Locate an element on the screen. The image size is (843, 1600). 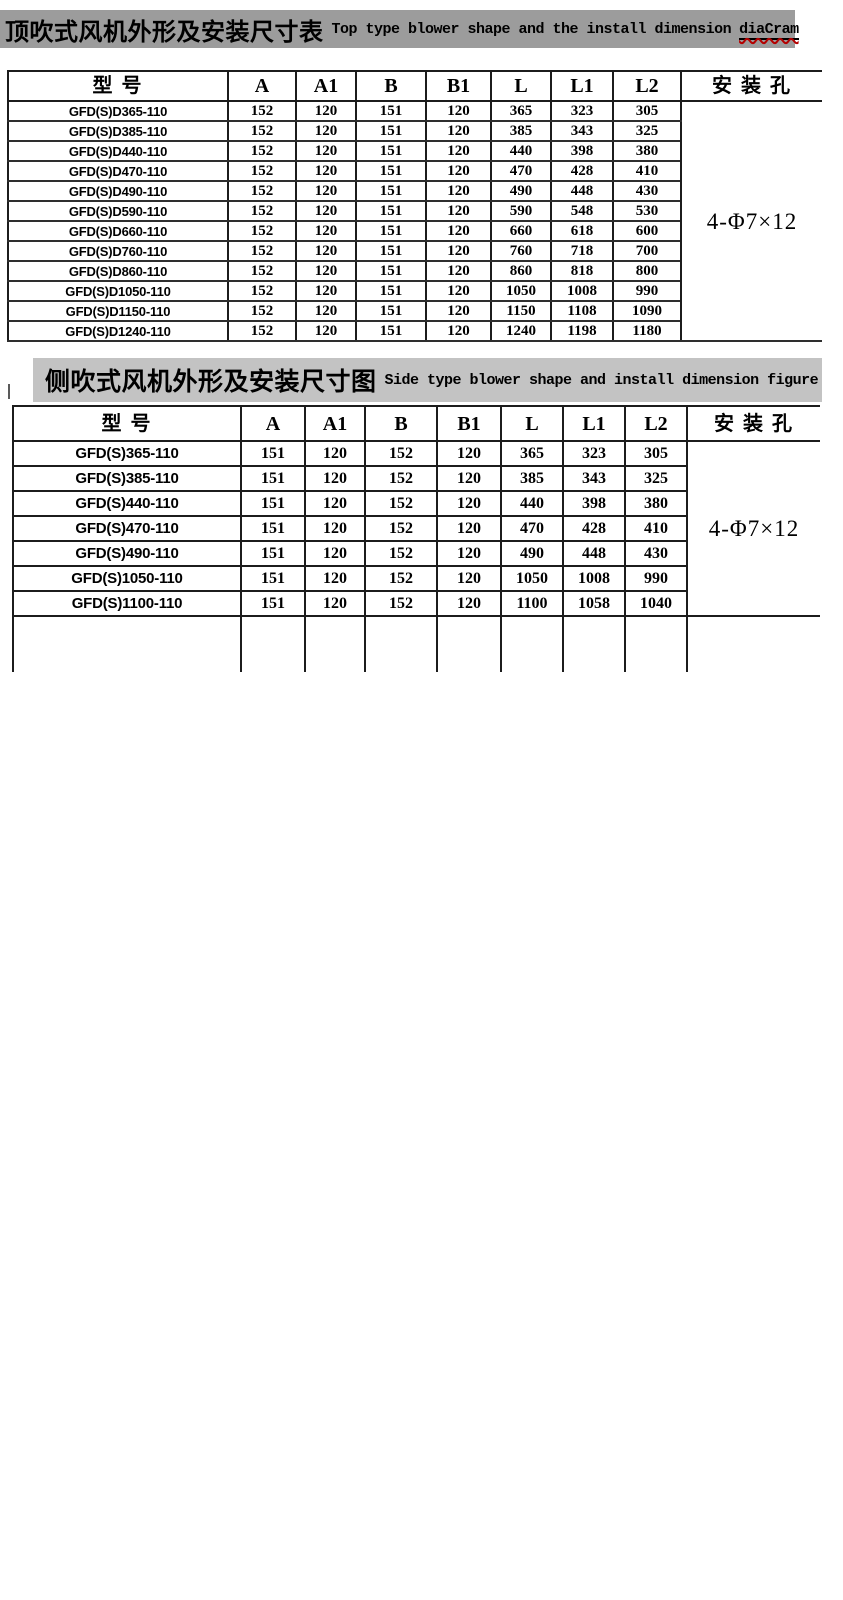
table-row: GFD(S)1100-110 151 120 152 120 1100 1058 1040 is located at coordinates (416, 603).